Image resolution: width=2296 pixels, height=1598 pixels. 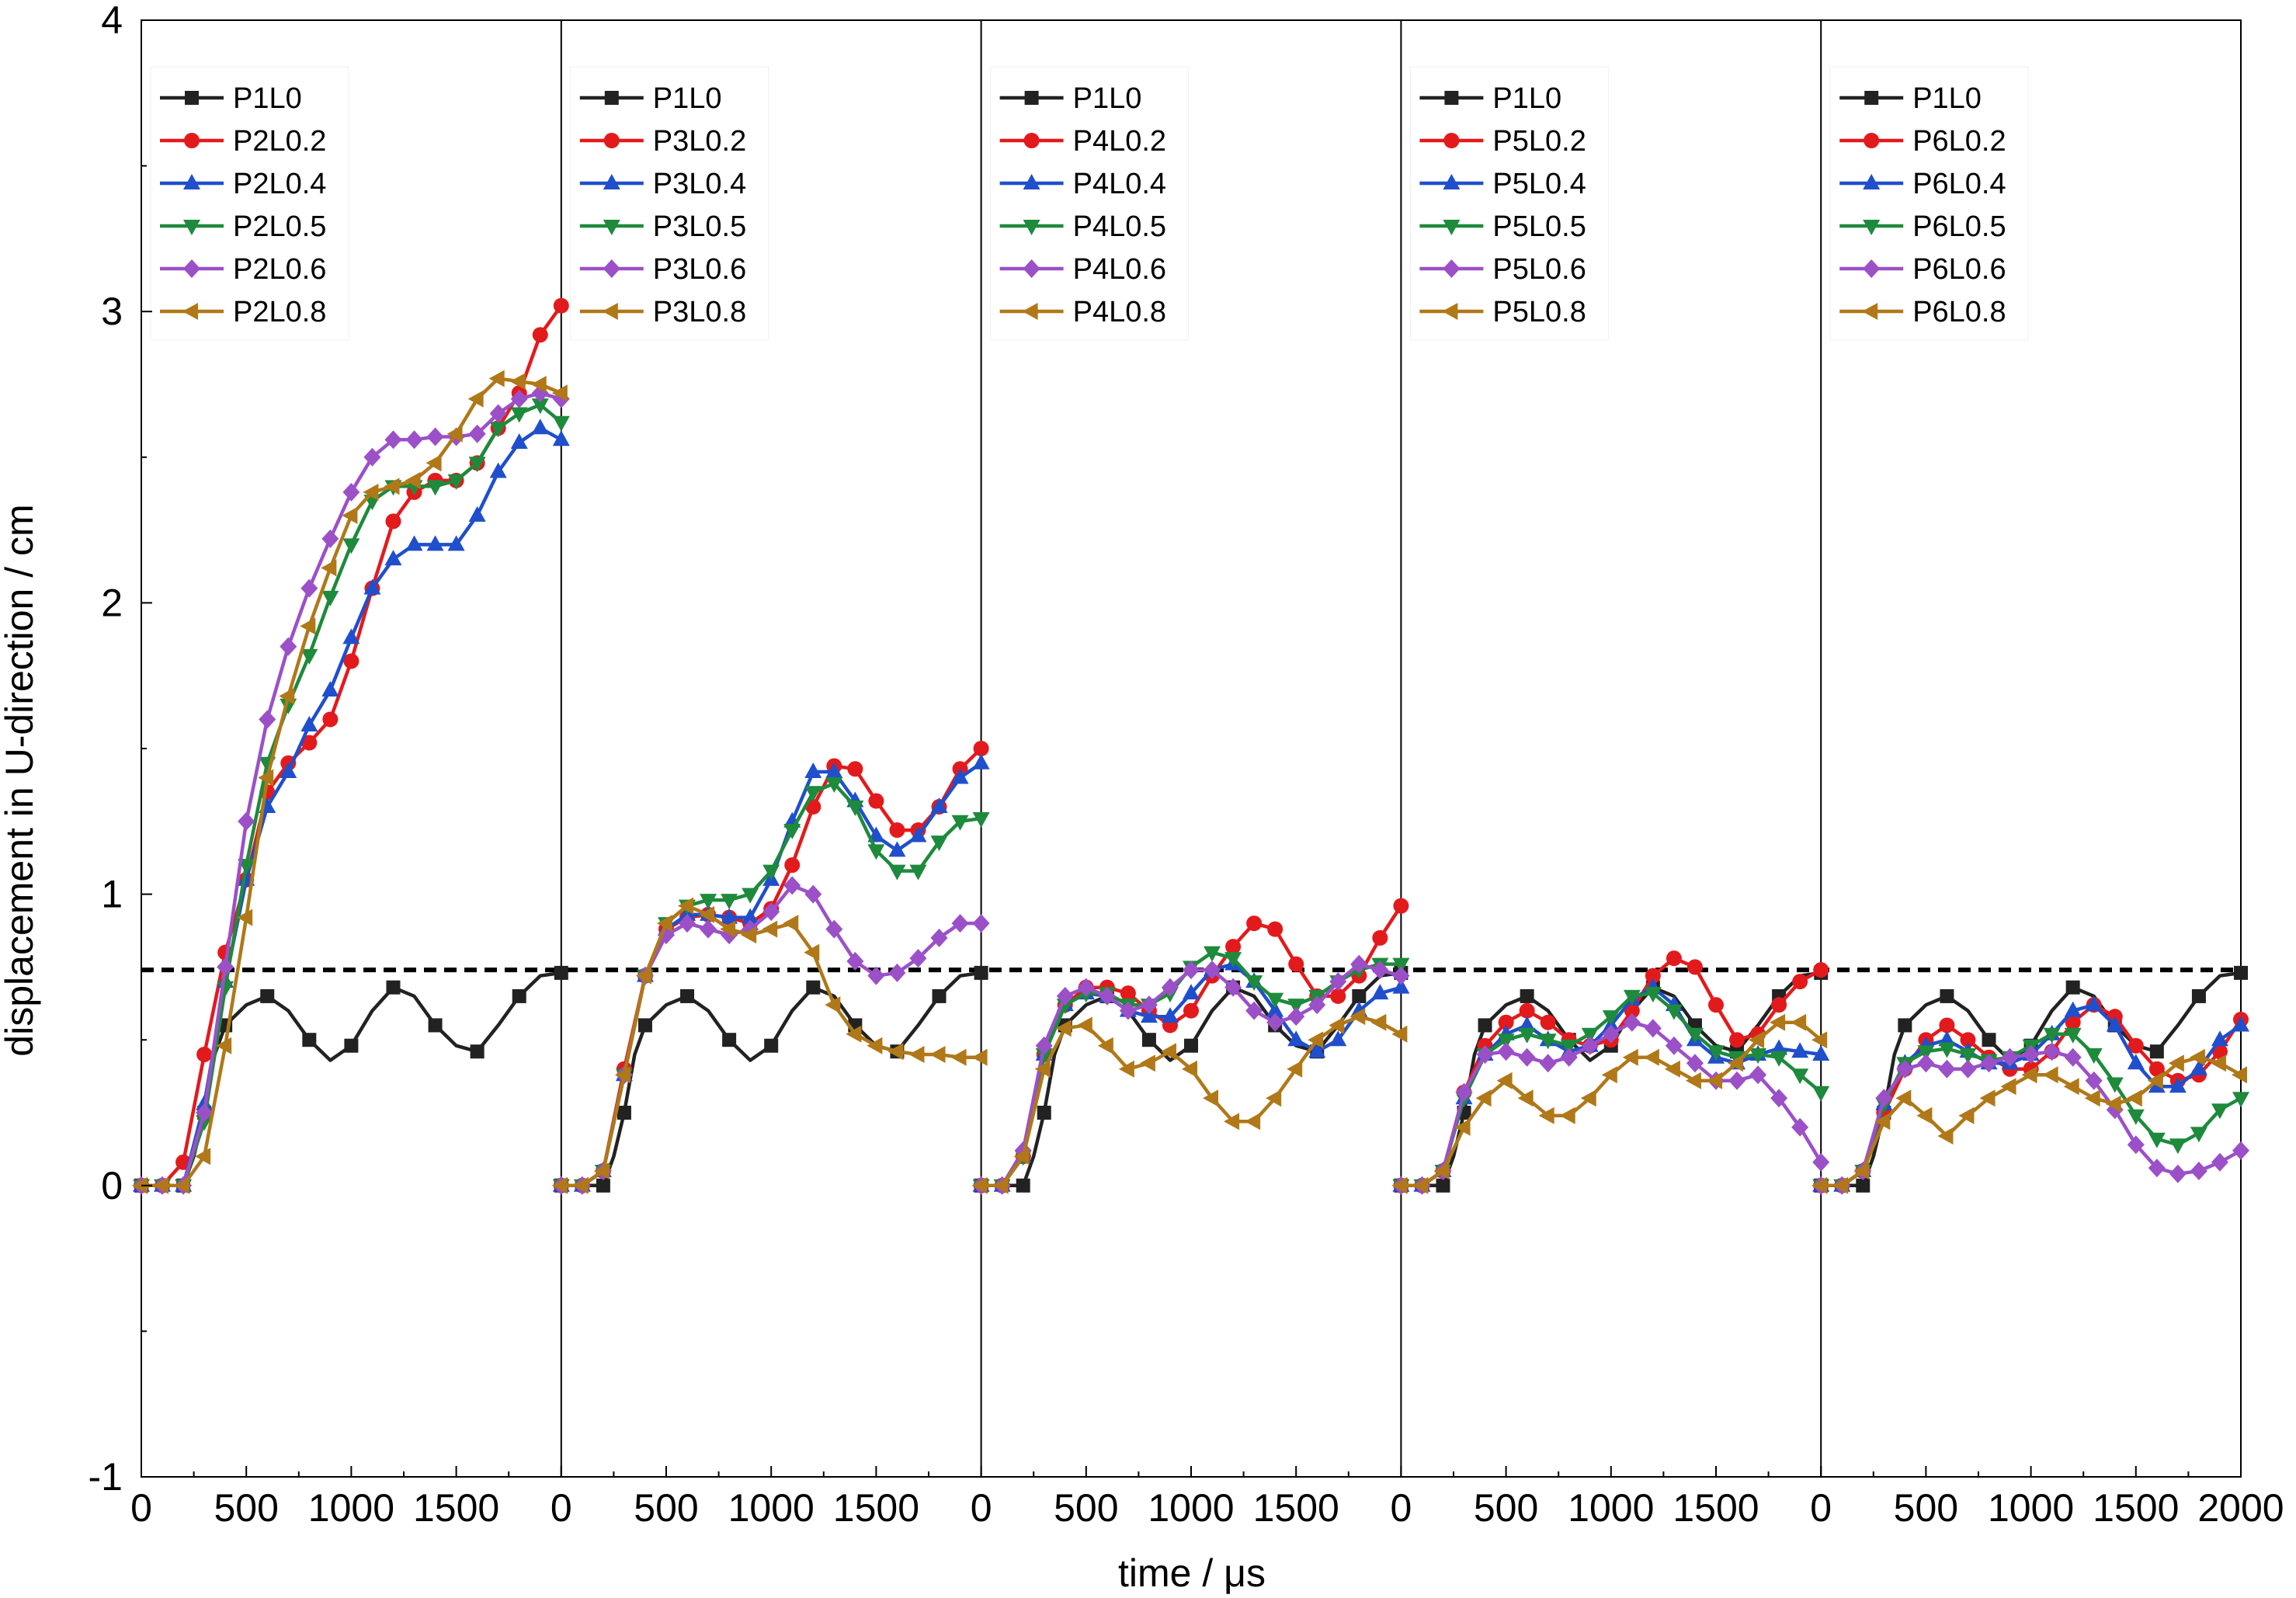 I want to click on y-tick-label: 3, so click(x=112, y=311).